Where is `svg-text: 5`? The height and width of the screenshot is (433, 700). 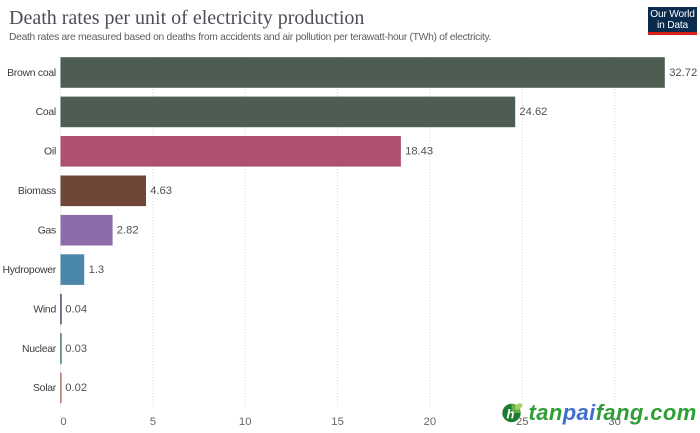
svg-text: 5 is located at coordinates (153, 422).